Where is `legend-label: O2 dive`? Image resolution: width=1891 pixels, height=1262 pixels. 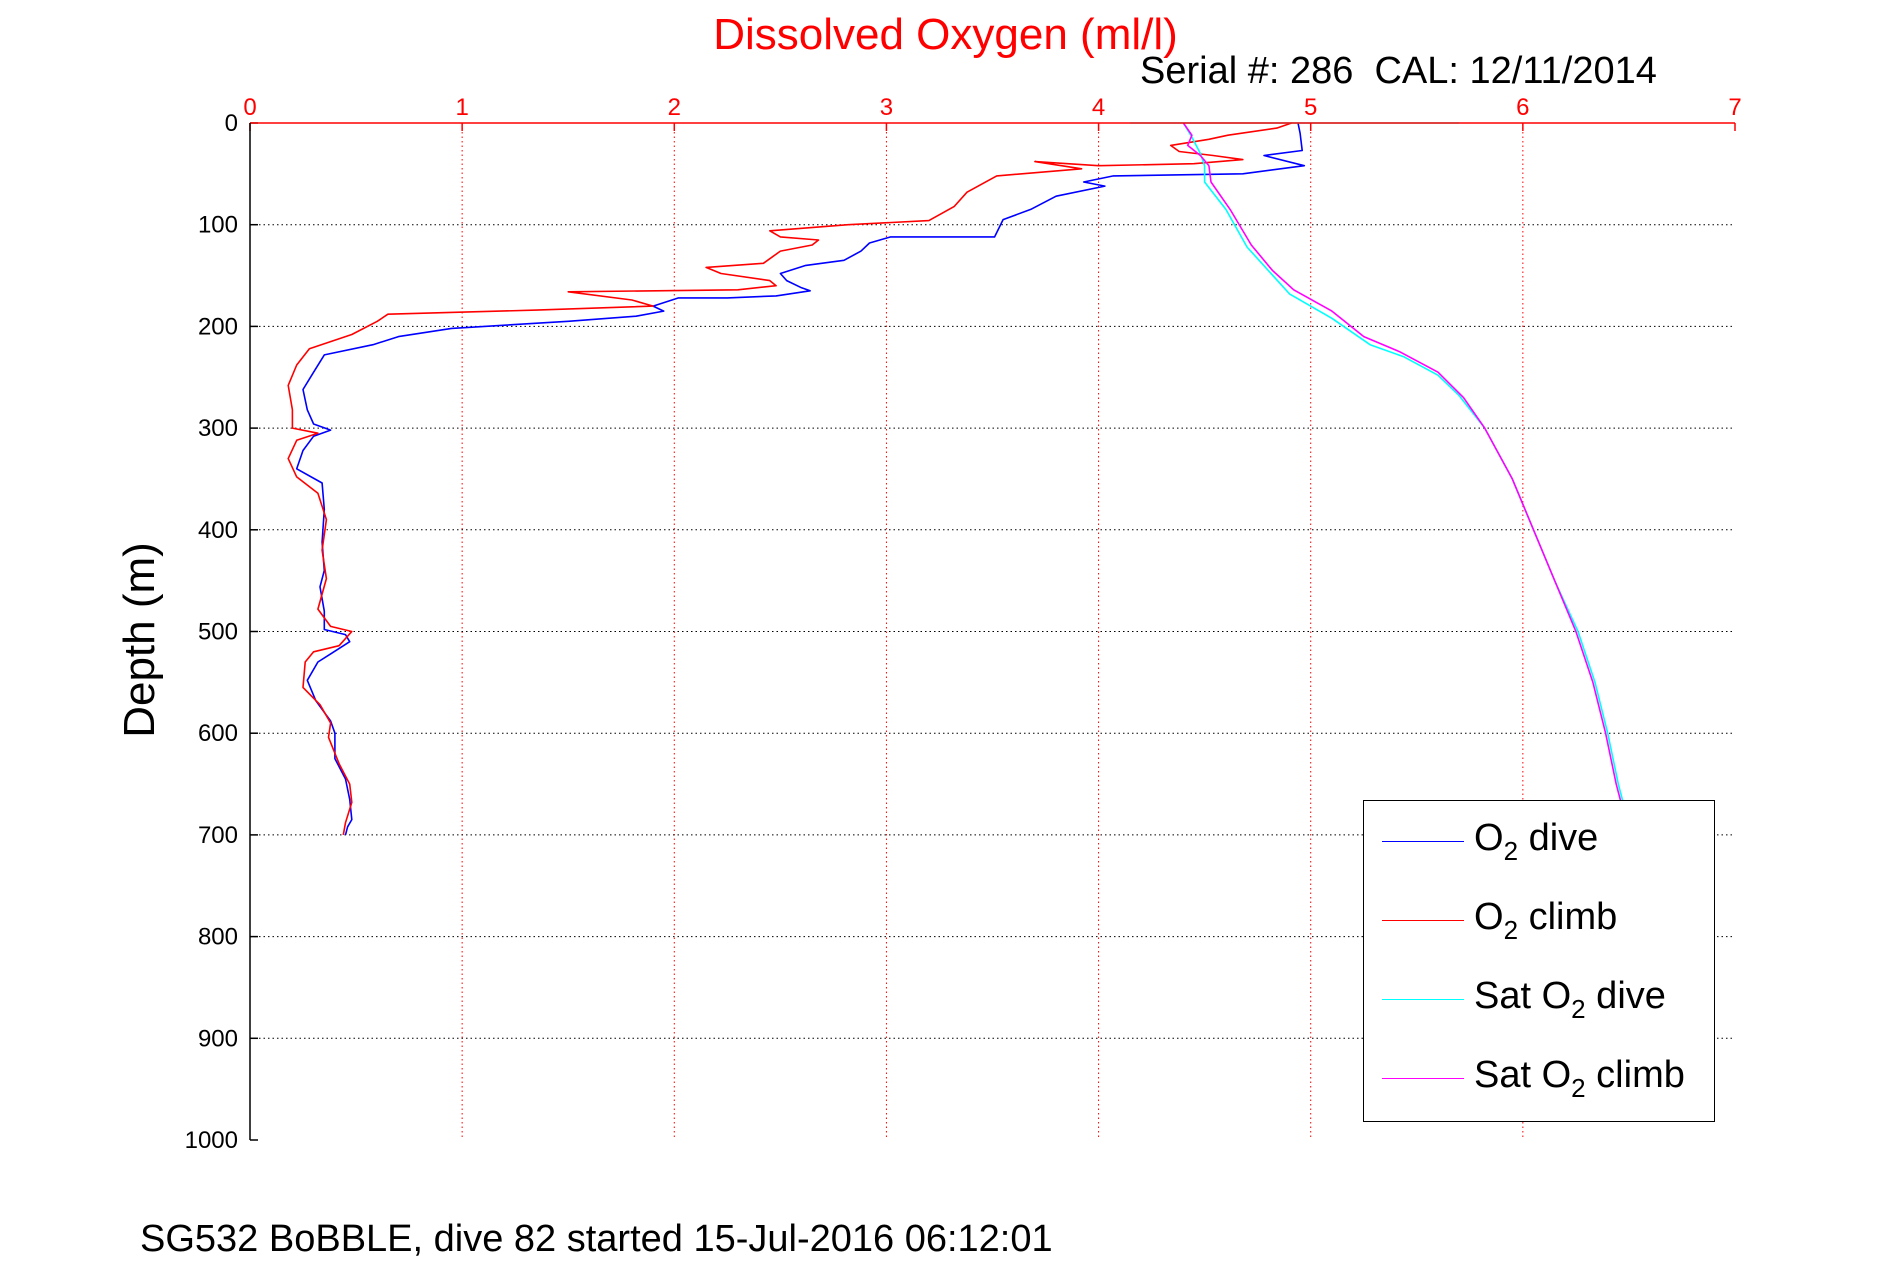 legend-label: O2 dive is located at coordinates (1536, 841).